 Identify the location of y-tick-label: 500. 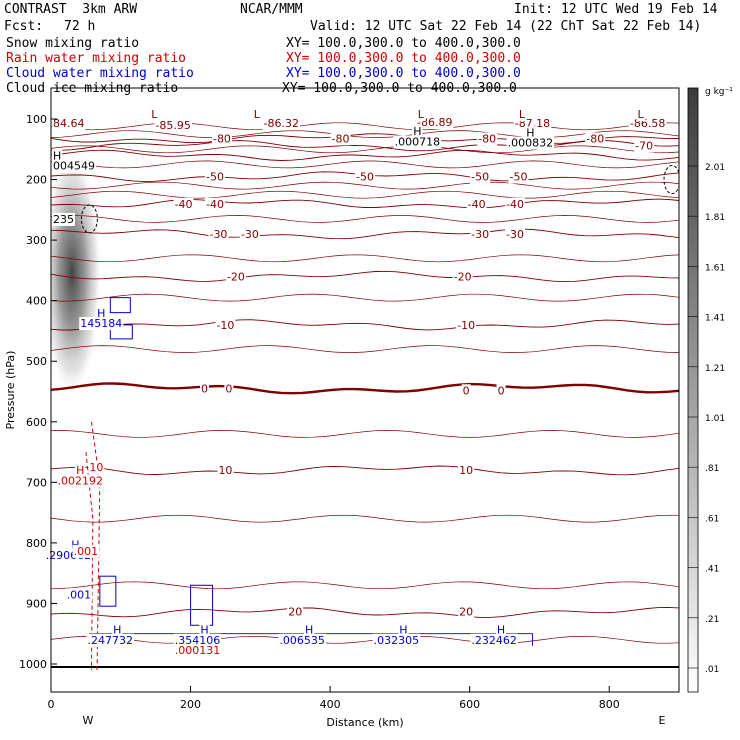
(36, 361).